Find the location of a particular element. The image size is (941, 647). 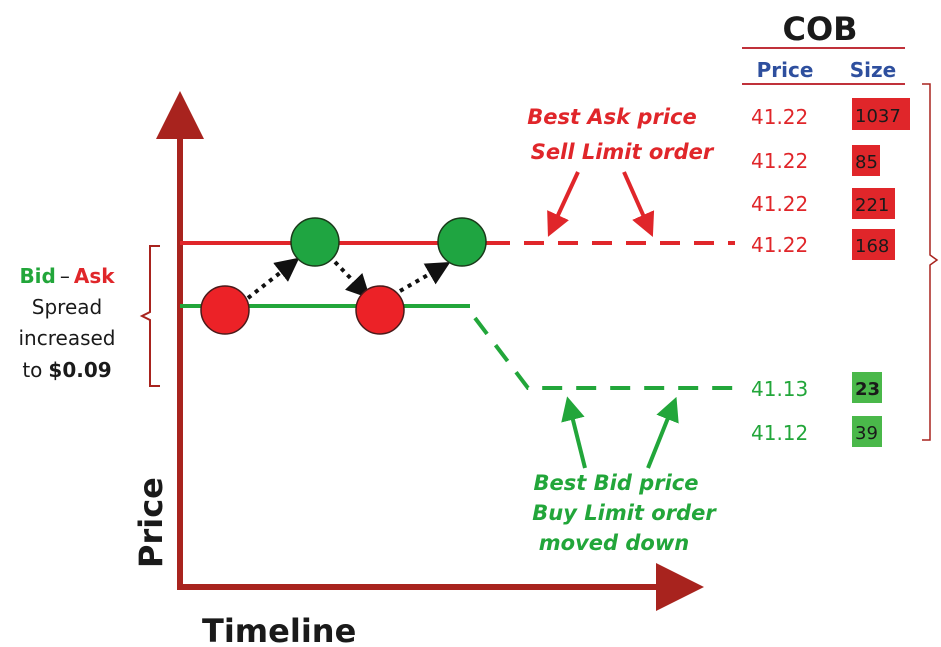

bid-size: 39 is located at coordinates (866, 433).